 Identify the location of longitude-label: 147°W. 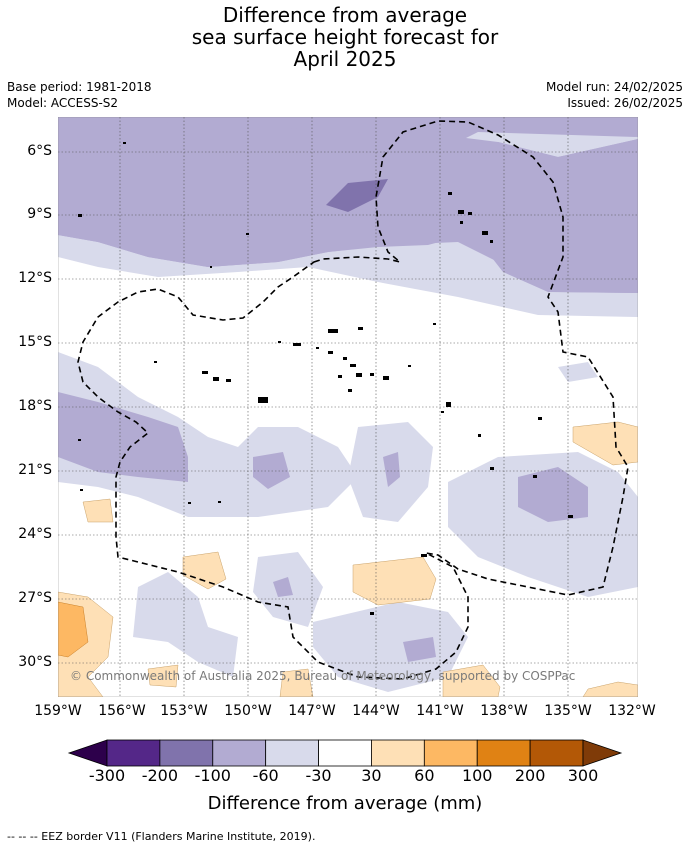
(312, 711).